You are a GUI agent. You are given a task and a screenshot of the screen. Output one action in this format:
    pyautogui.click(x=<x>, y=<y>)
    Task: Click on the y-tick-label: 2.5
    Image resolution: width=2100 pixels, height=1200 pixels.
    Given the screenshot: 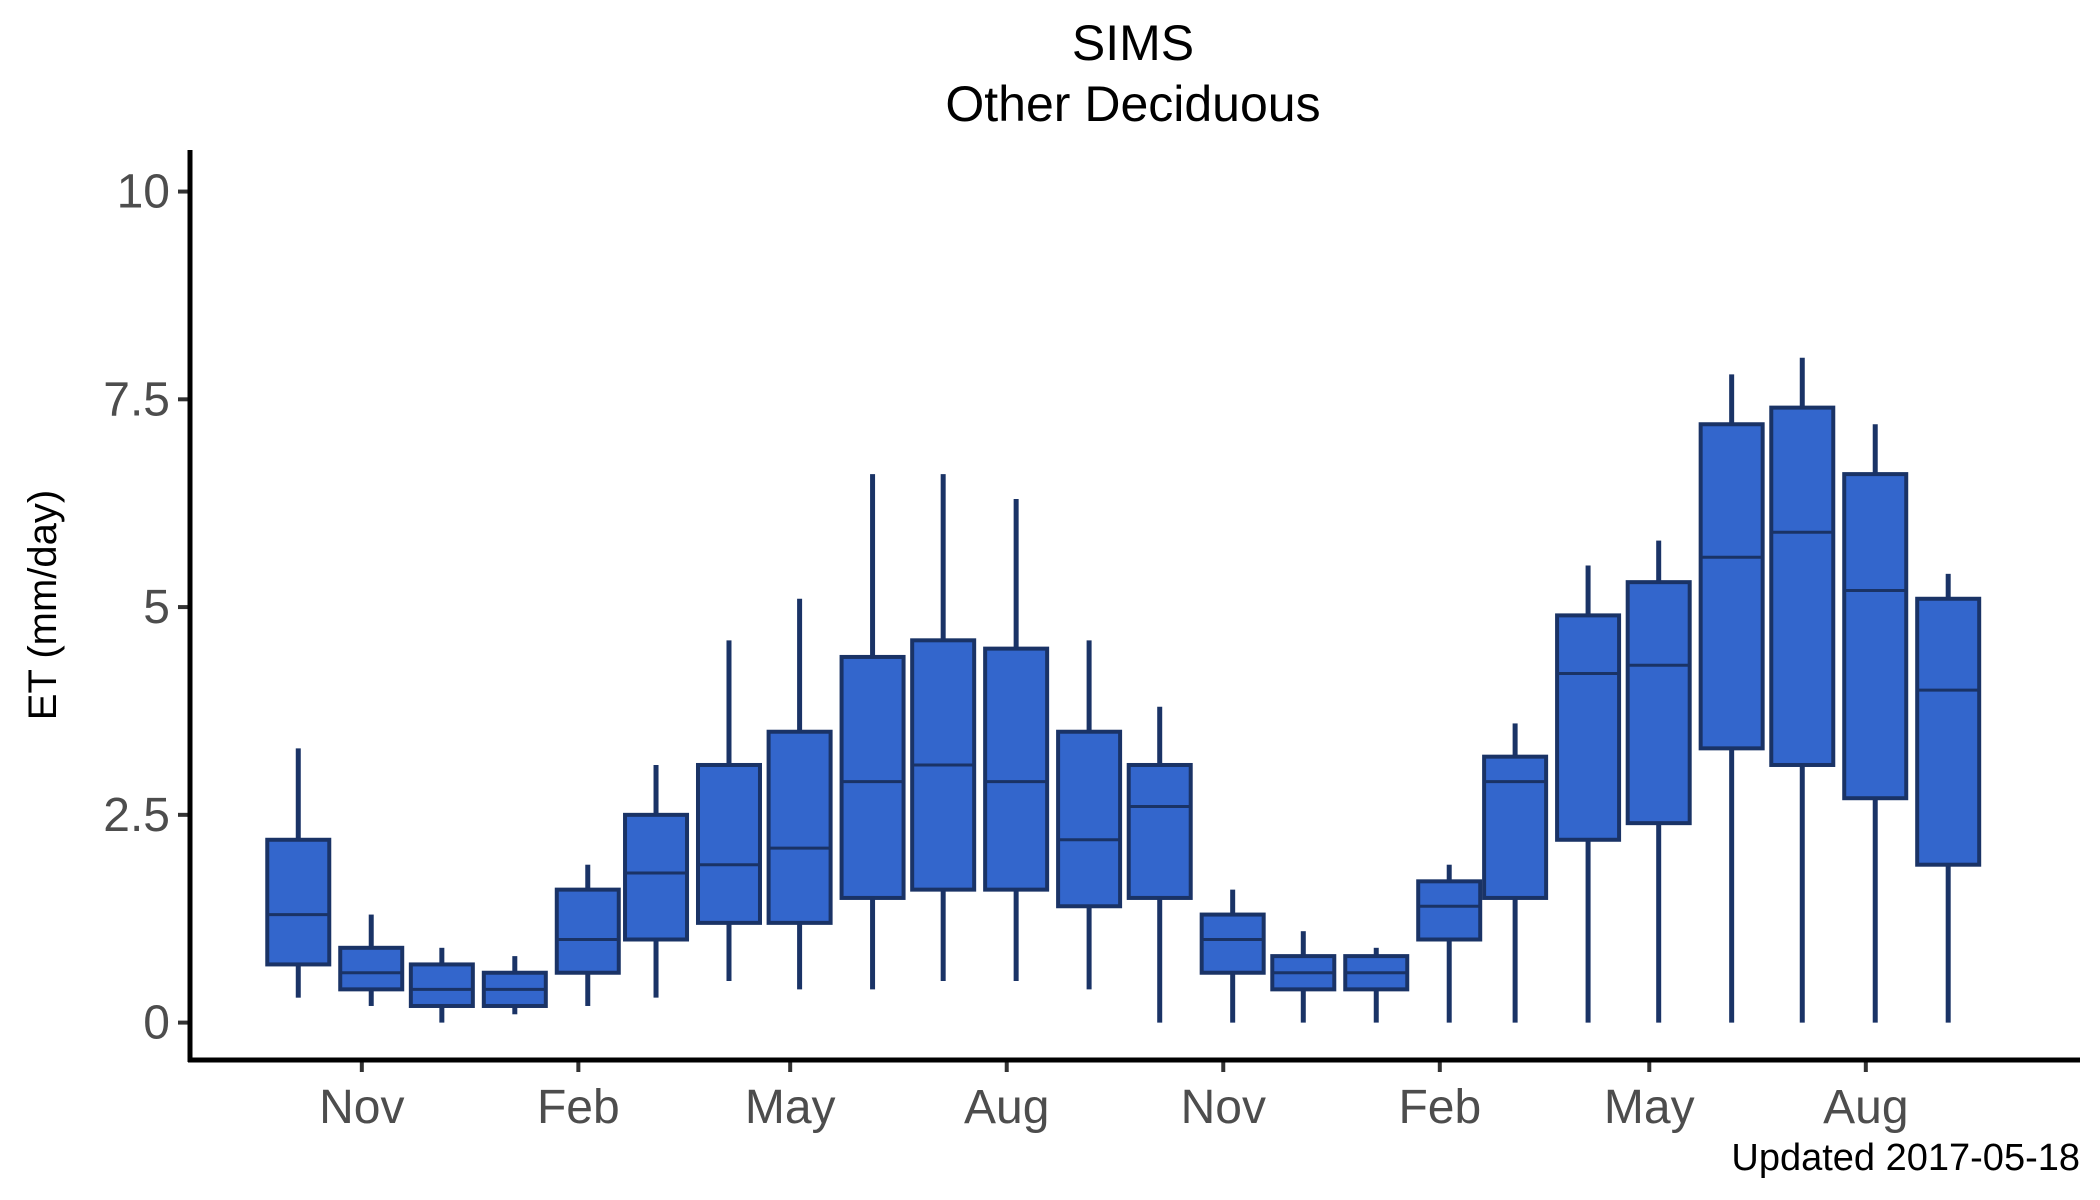 What is the action you would take?
    pyautogui.click(x=136, y=815)
    